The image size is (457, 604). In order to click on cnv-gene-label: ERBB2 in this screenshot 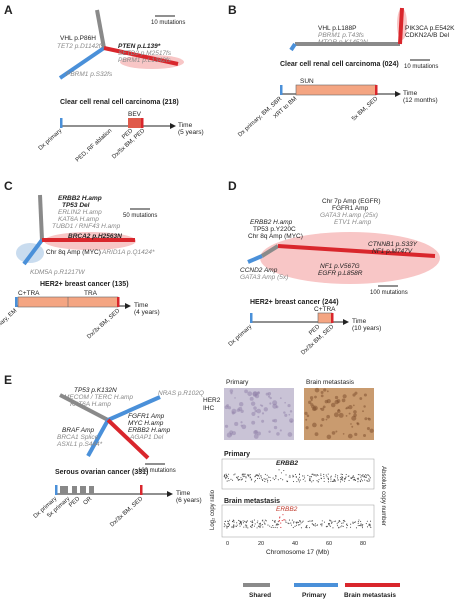, I will do `click(287, 463)`.